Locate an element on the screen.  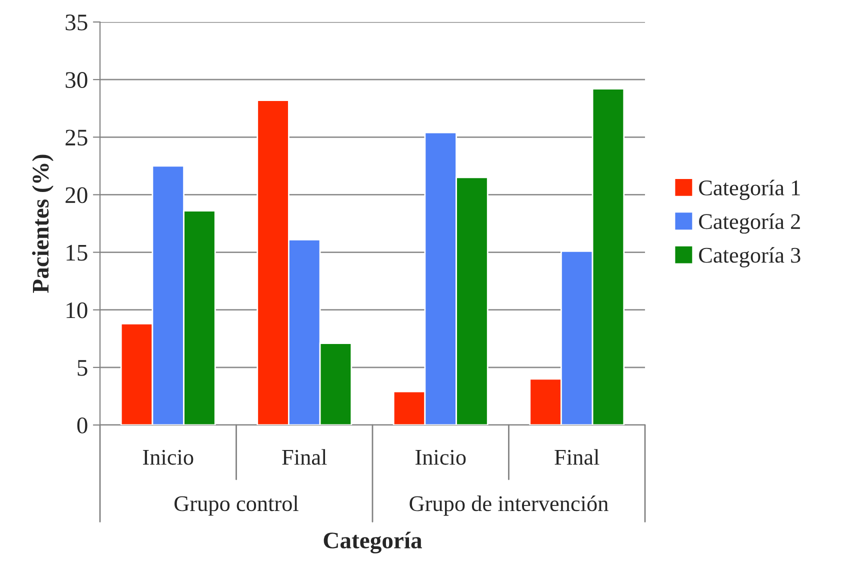
text: Grupo control is located at coordinates (236, 506).